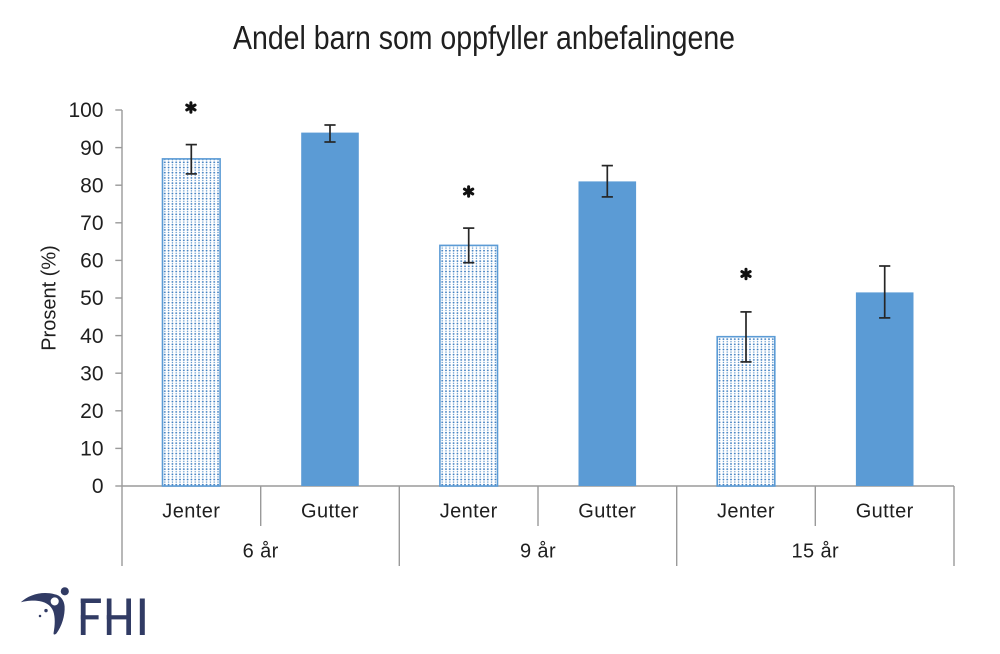  Describe the element at coordinates (91, 148) in the screenshot. I see `svg-text: 90` at that location.